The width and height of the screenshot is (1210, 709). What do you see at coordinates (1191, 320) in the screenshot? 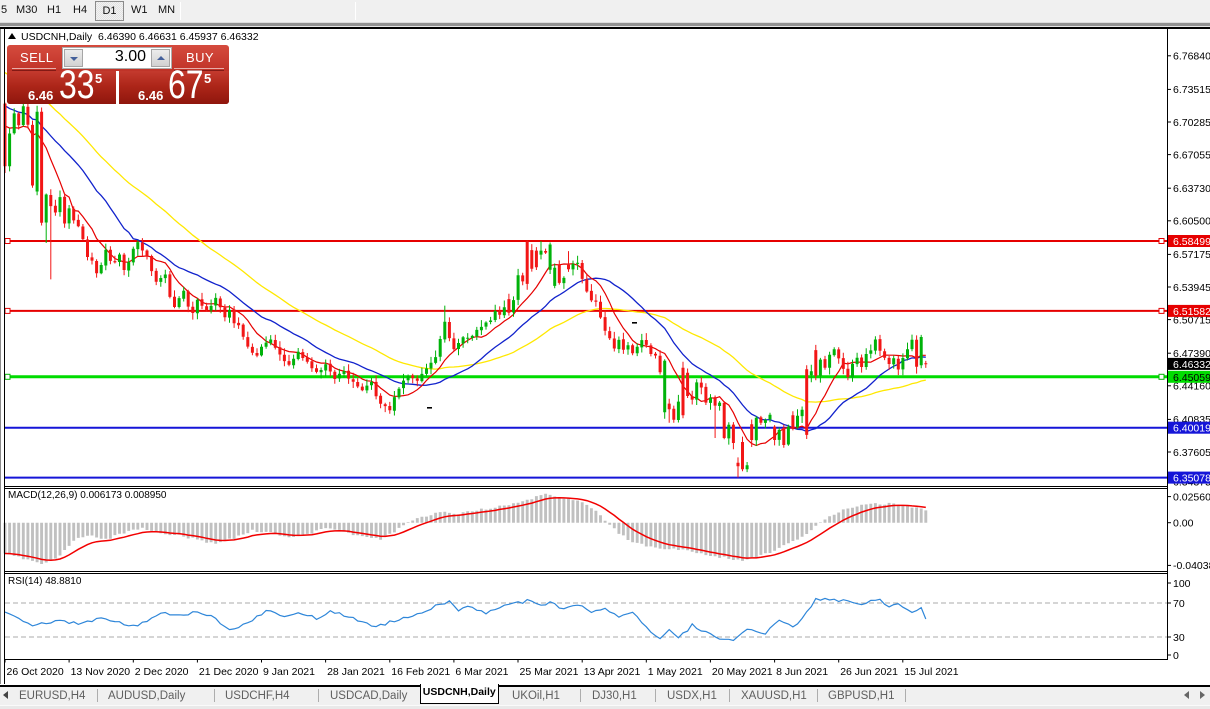
I see `svg-text: 6.50715` at bounding box center [1191, 320].